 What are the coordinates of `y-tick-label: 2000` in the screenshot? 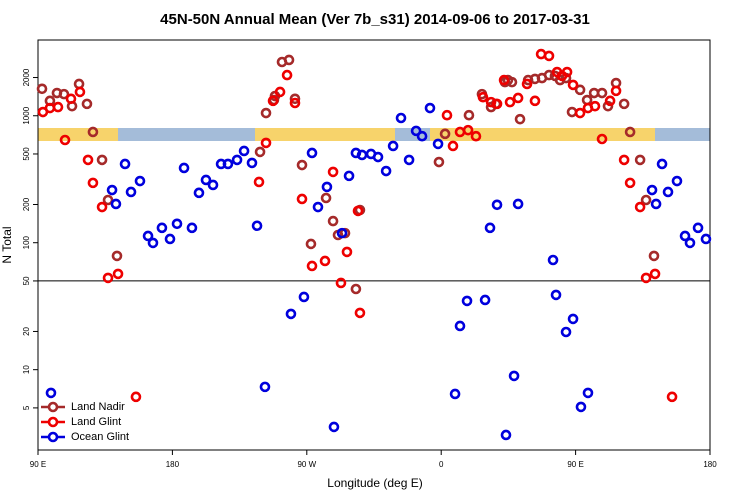 It's located at (26, 77).